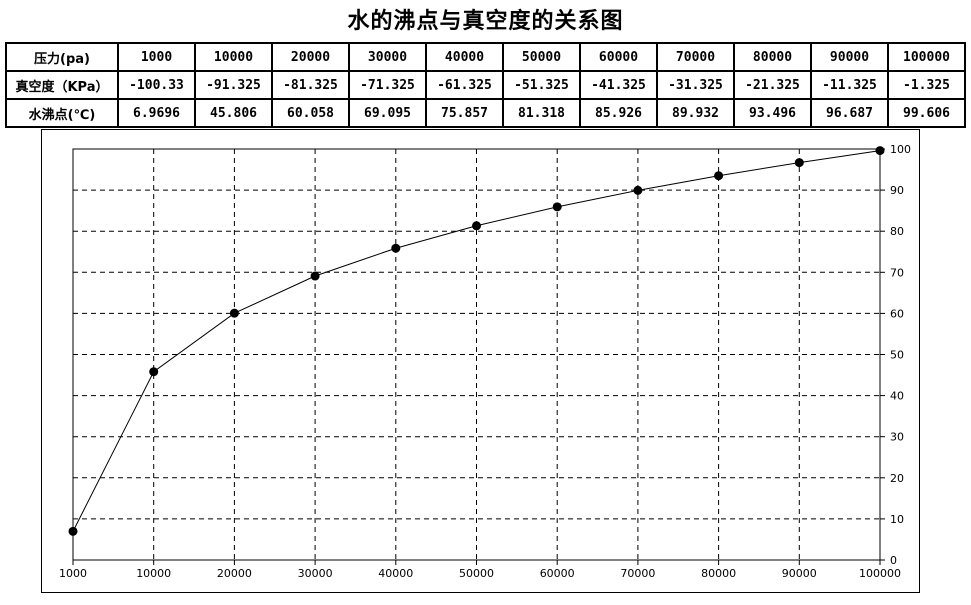  What do you see at coordinates (541, 113) in the screenshot?
I see `table-cell: 81.318` at bounding box center [541, 113].